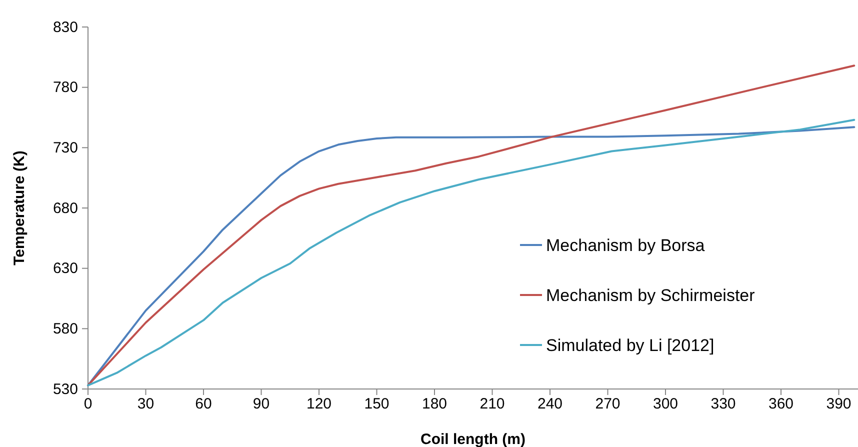  What do you see at coordinates (65, 27) in the screenshot?
I see `y-tick-label: 830` at bounding box center [65, 27].